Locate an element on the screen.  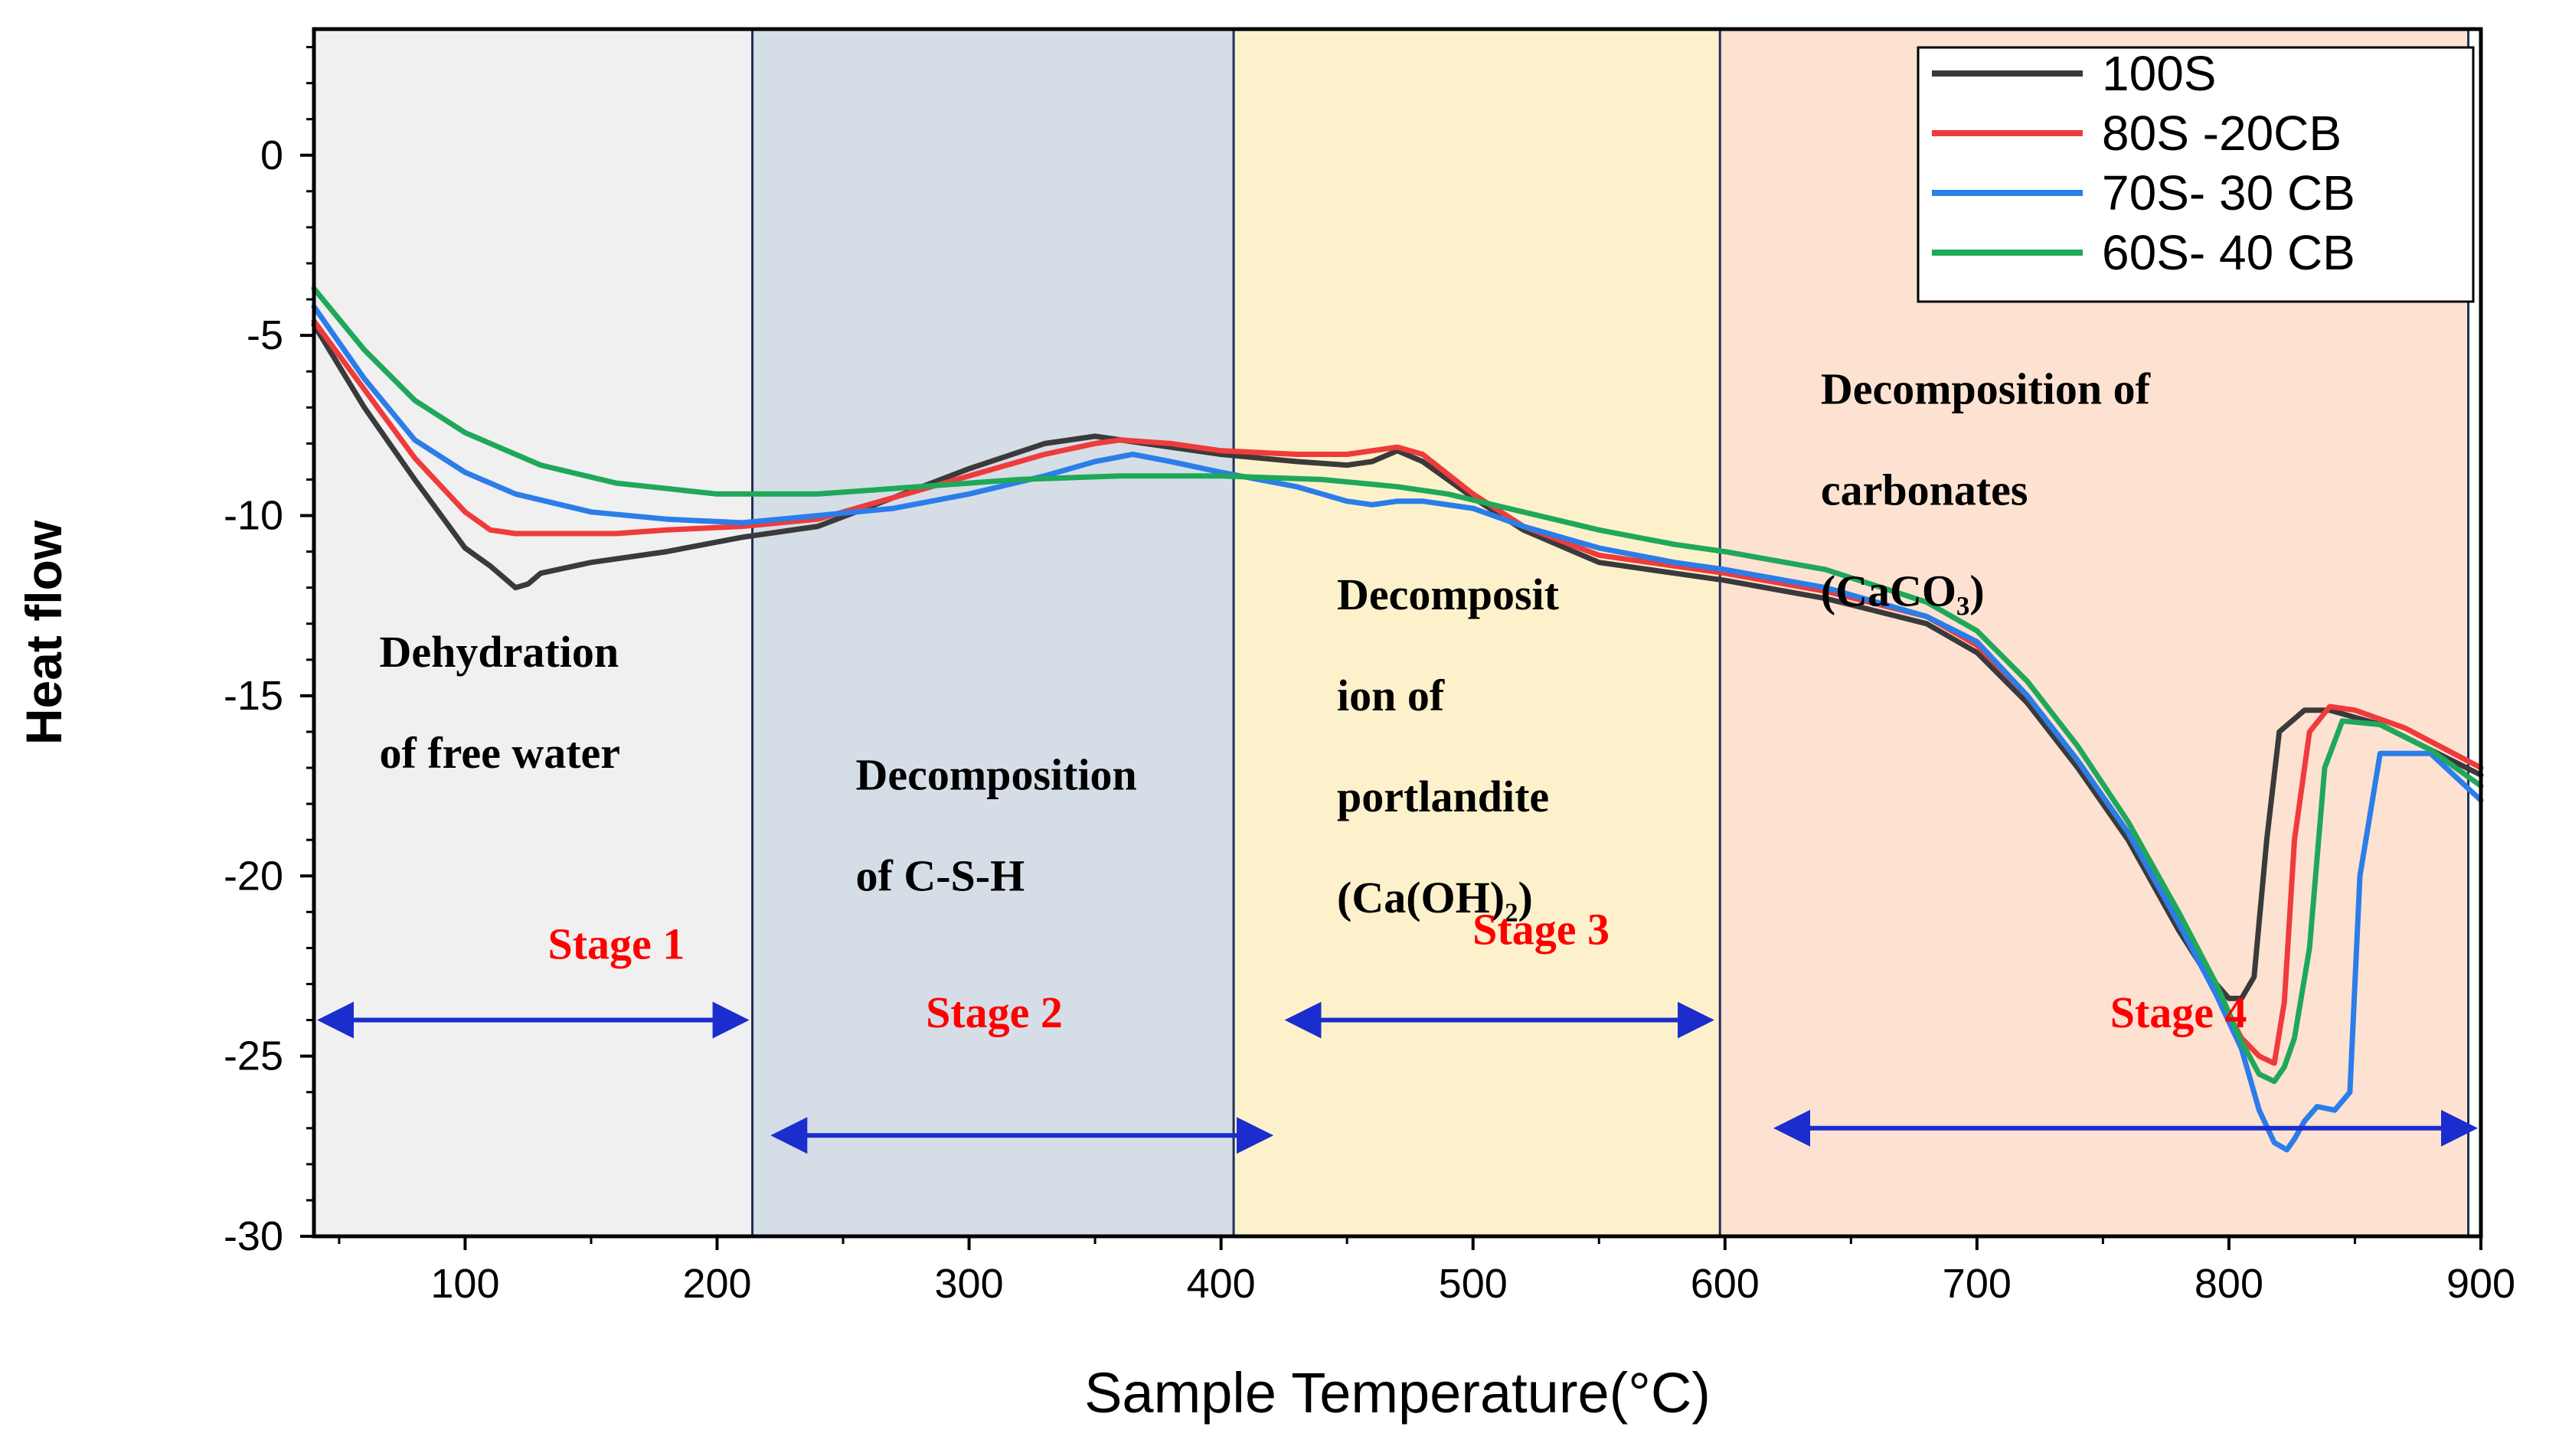
x-tick-label: 200 is located at coordinates (716, 1284).